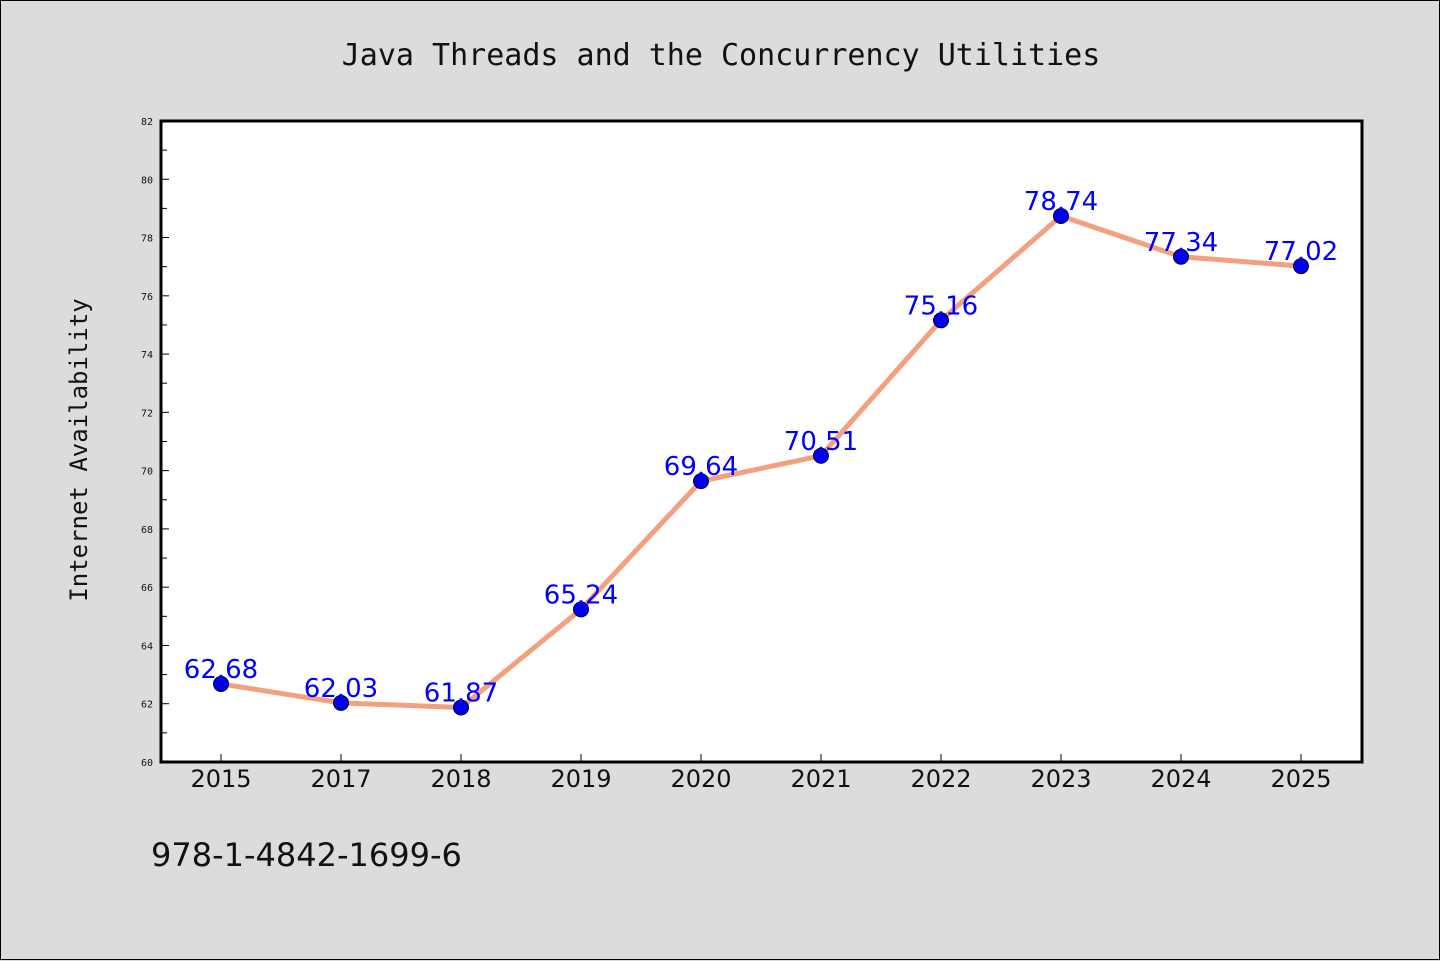 This screenshot has width=1440, height=961. Describe the element at coordinates (147, 413) in the screenshot. I see `y-tick-label: 72` at that location.